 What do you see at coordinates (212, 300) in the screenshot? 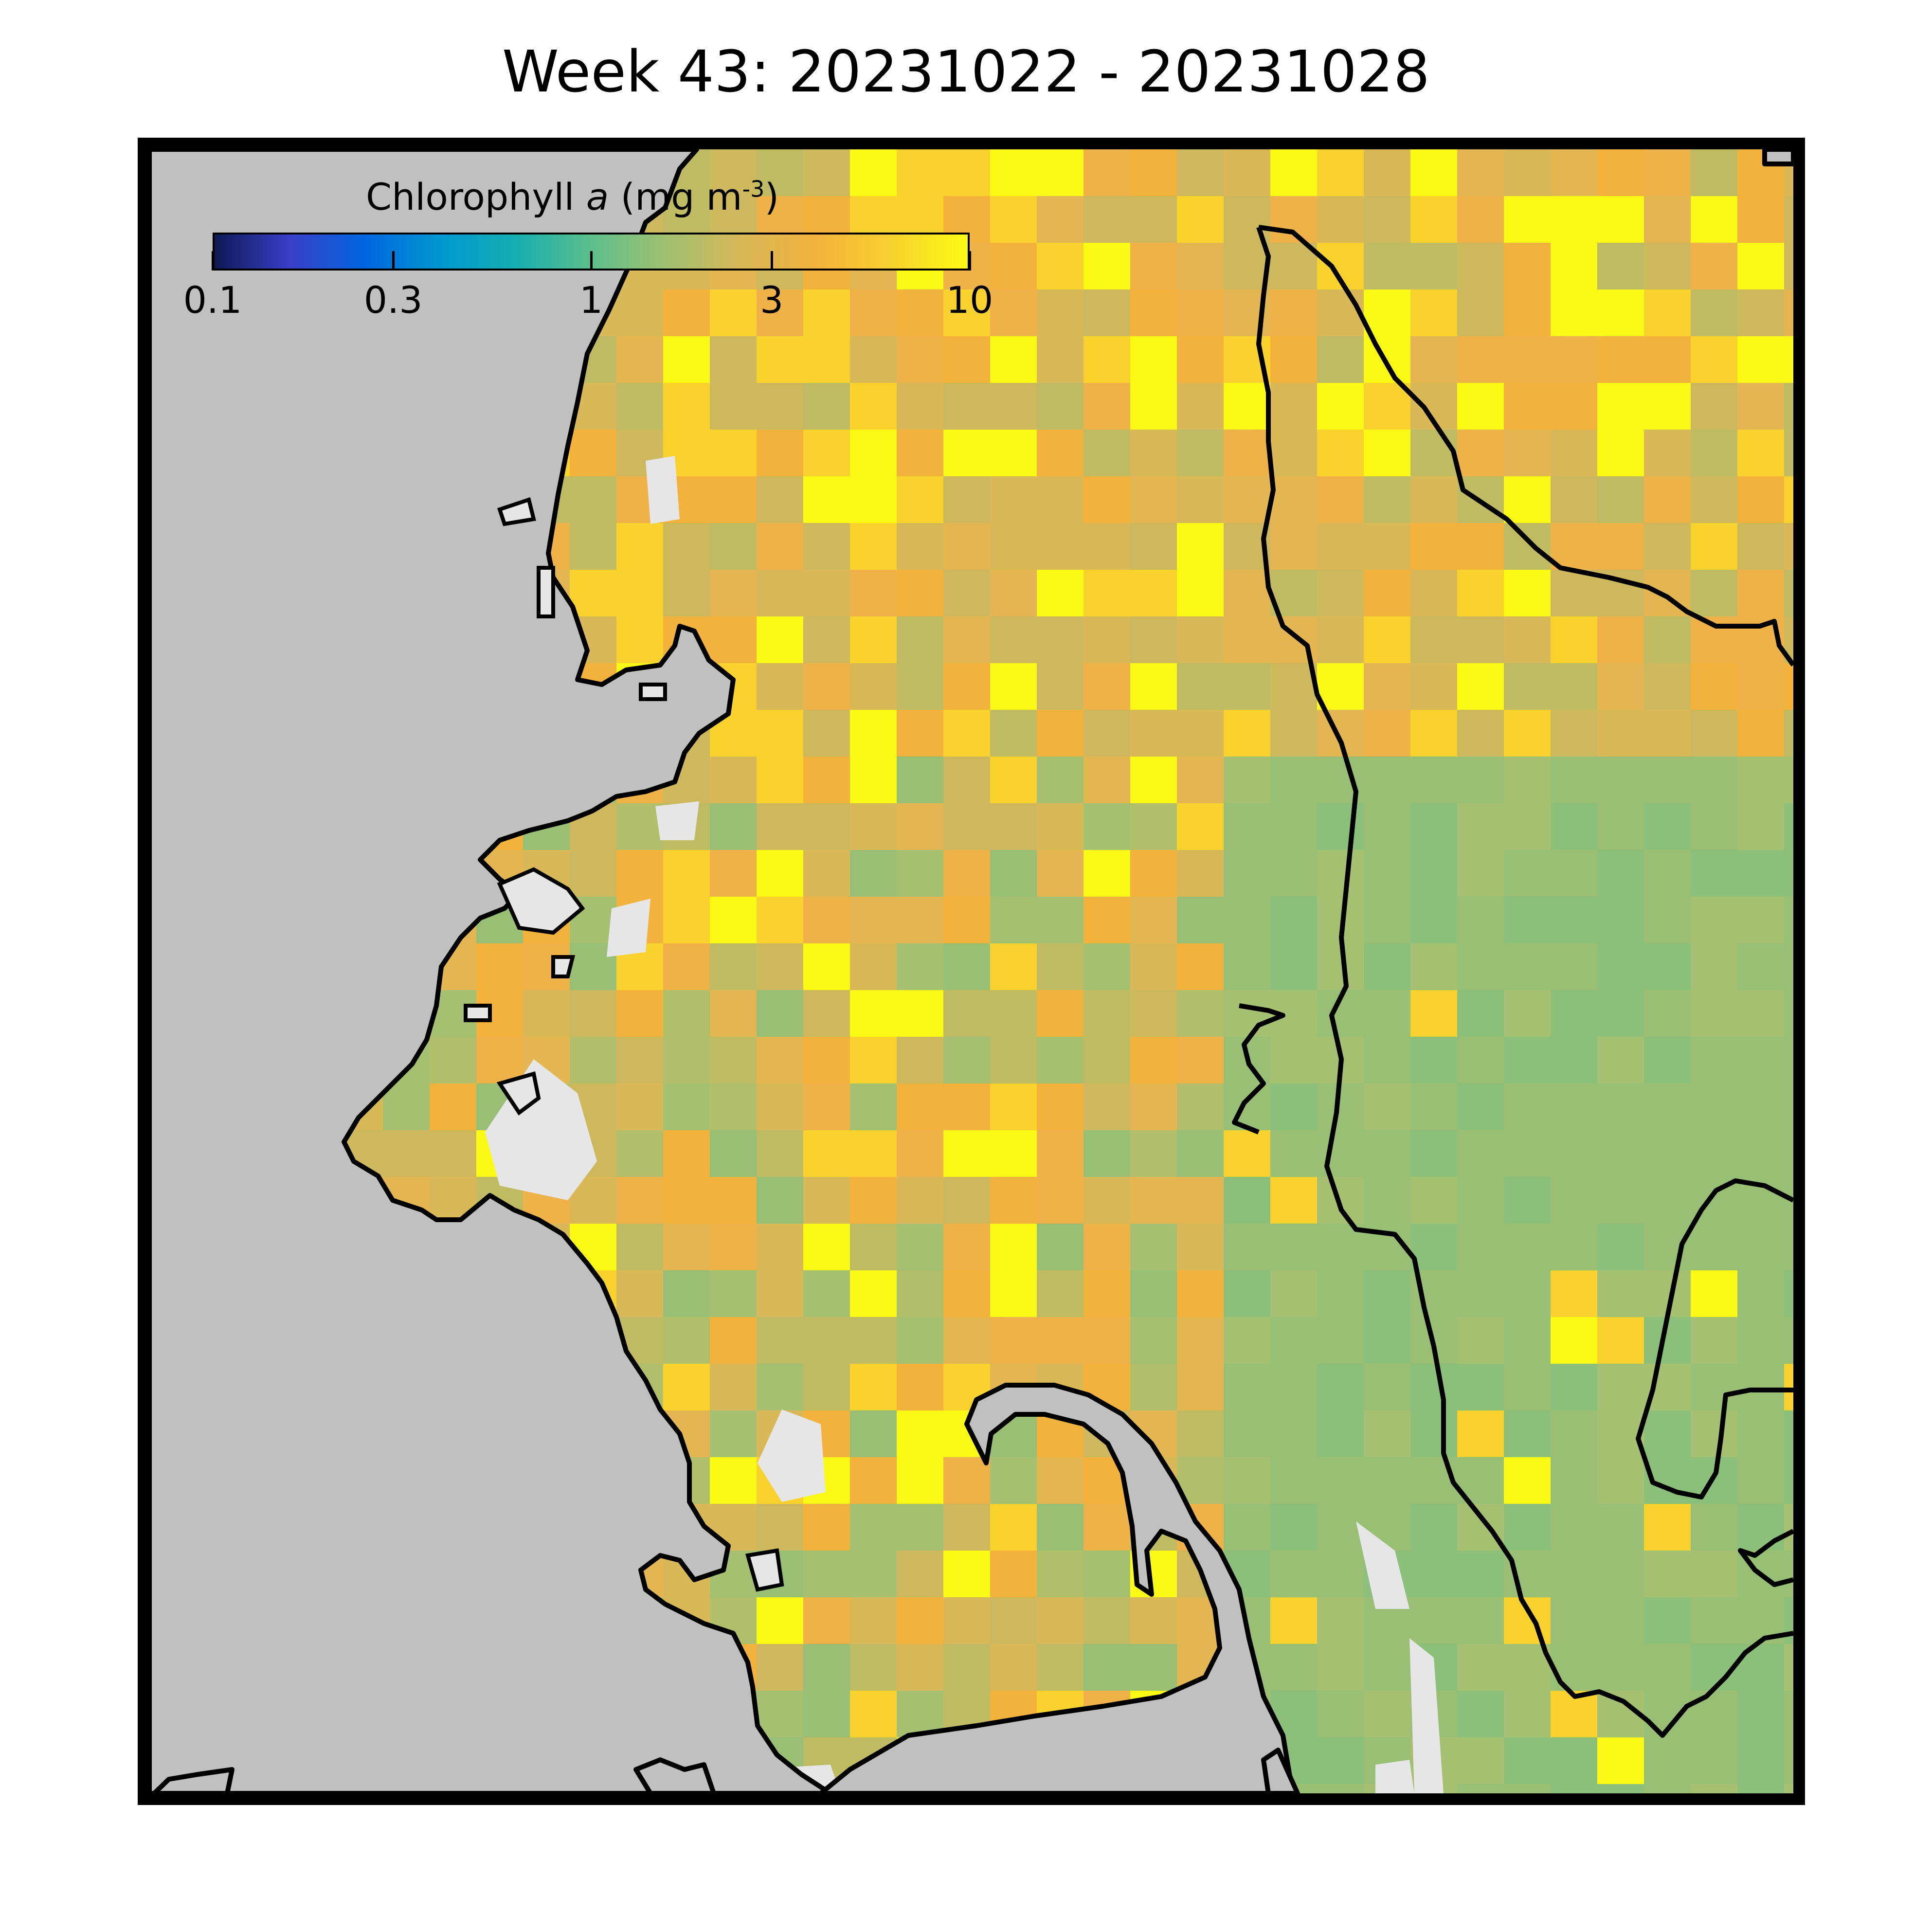
I see `colorbar-tick-label: 0.1` at bounding box center [212, 300].